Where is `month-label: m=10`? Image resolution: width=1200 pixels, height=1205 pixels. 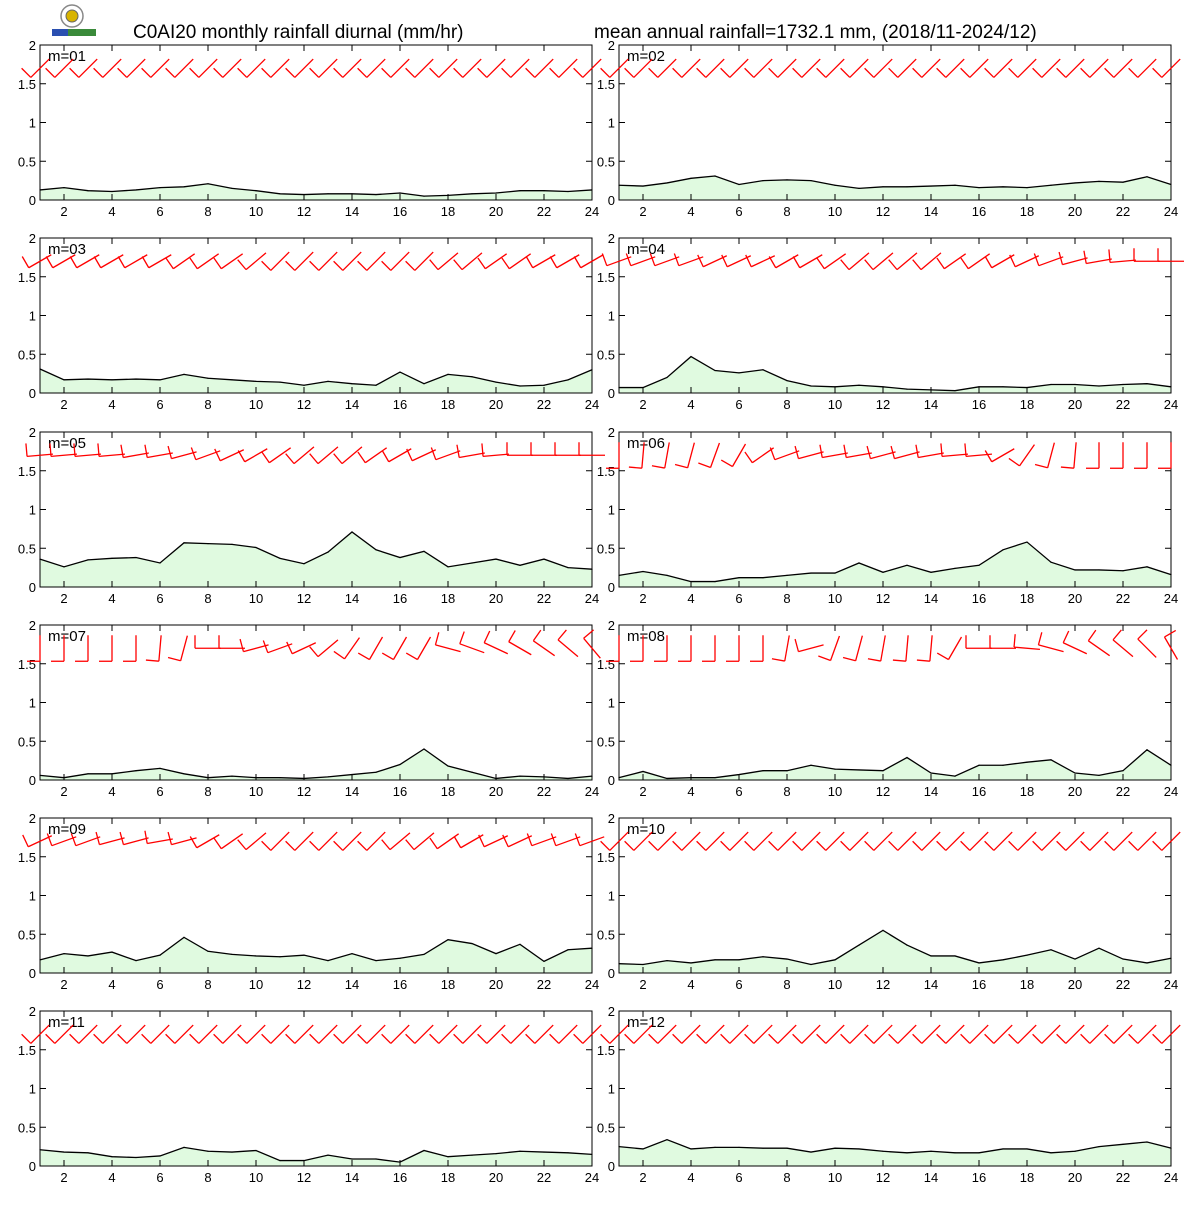
month-label: m=10 is located at coordinates (646, 829).